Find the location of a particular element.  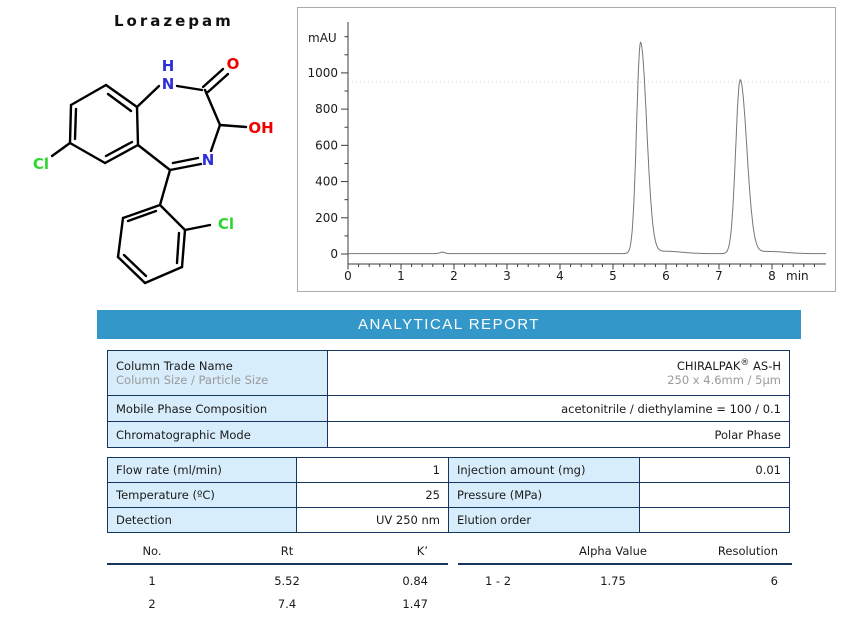

flow-rate-value: 1 is located at coordinates (372, 470).